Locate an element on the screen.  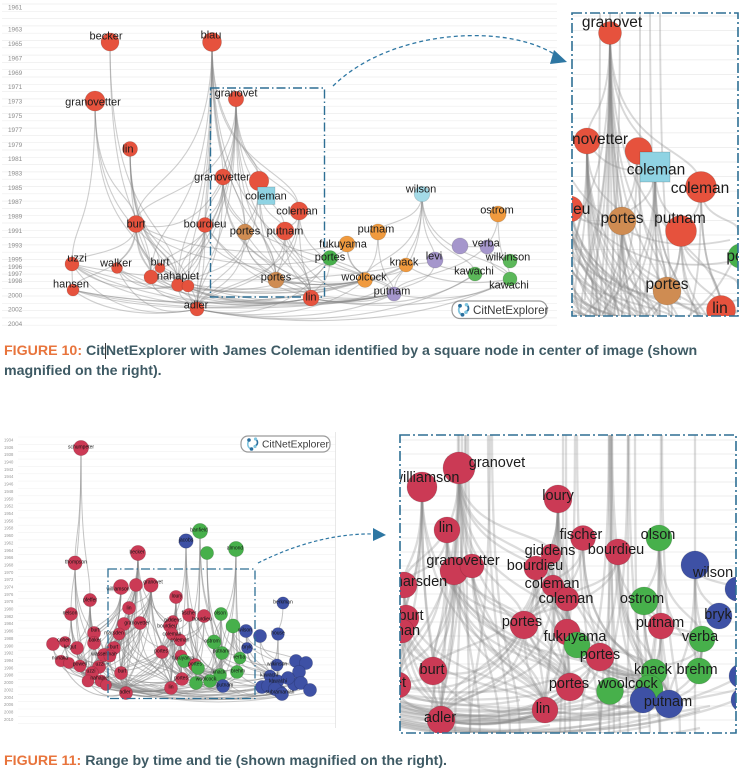
svg-text: bourdieu is located at coordinates (205, 225).